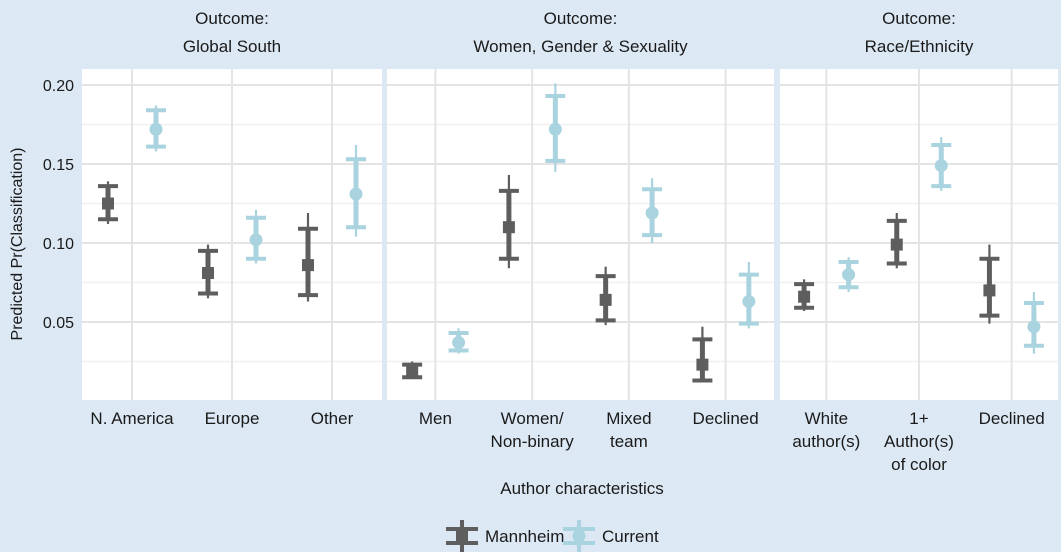 This screenshot has height=552, width=1061. What do you see at coordinates (58, 244) in the screenshot?
I see `y-tick-label: 0.10` at bounding box center [58, 244].